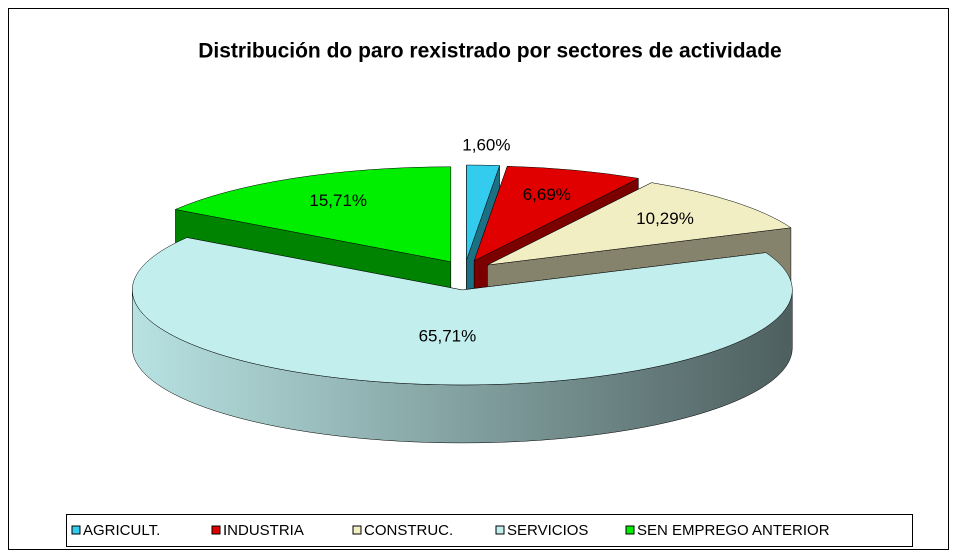 The width and height of the screenshot is (961, 559). What do you see at coordinates (448, 336) in the screenshot?
I see `data-label: 65,71%` at bounding box center [448, 336].